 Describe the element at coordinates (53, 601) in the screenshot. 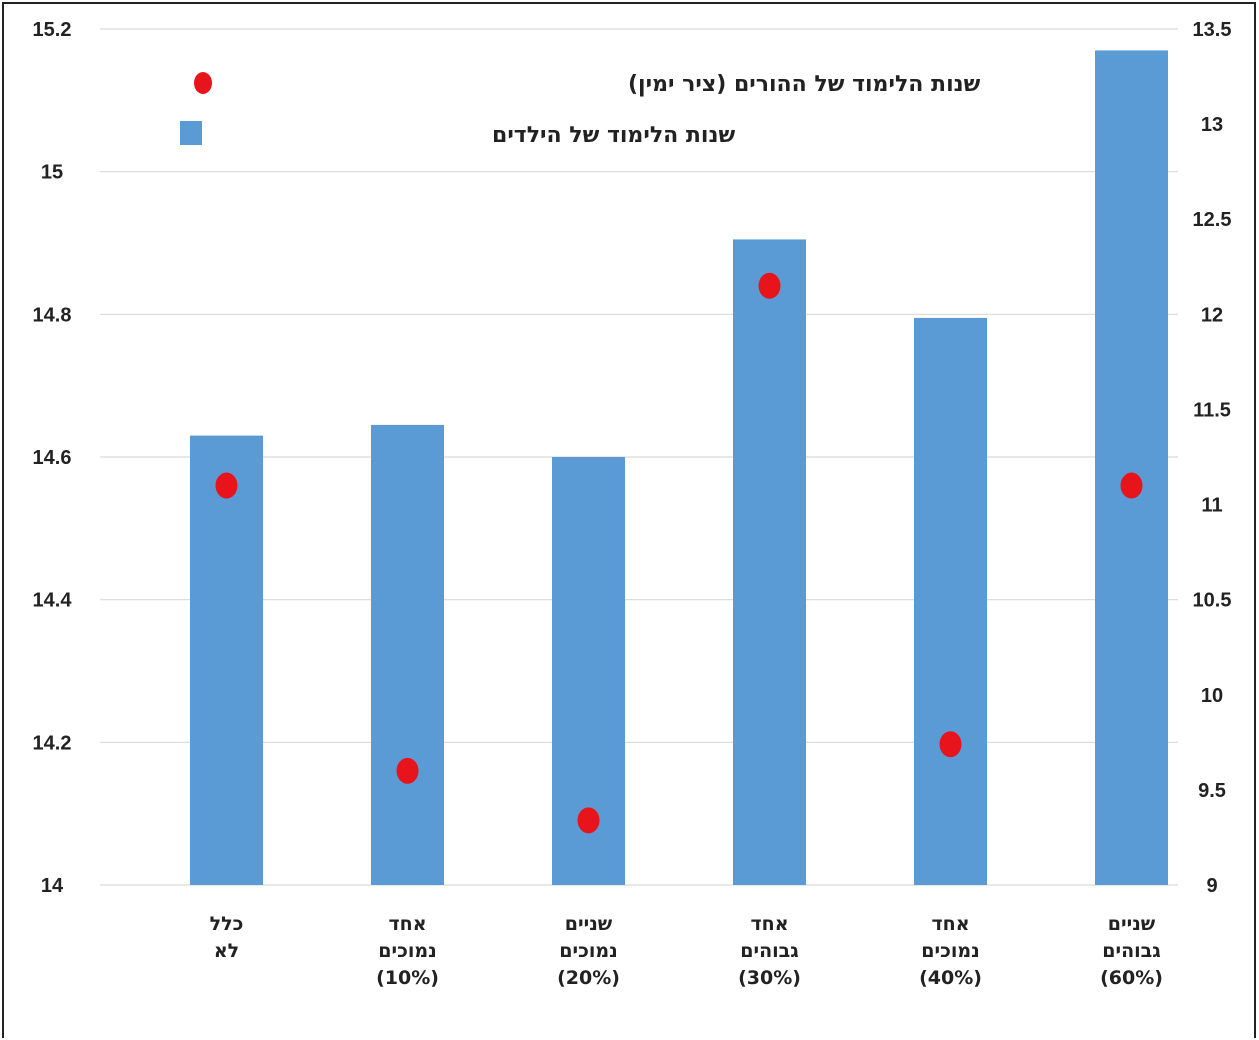

I see `left-tick-label: 14.4` at that location.